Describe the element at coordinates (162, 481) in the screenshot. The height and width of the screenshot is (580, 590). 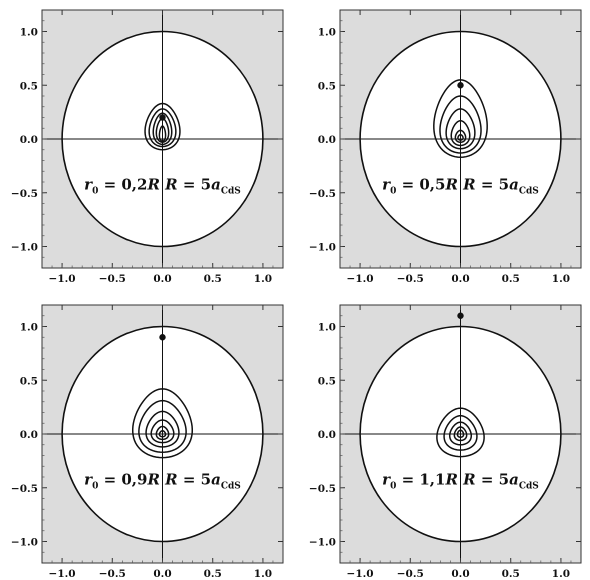
I see `panel-annotation: r0 = 0,9R R = 5aCdS` at that location.